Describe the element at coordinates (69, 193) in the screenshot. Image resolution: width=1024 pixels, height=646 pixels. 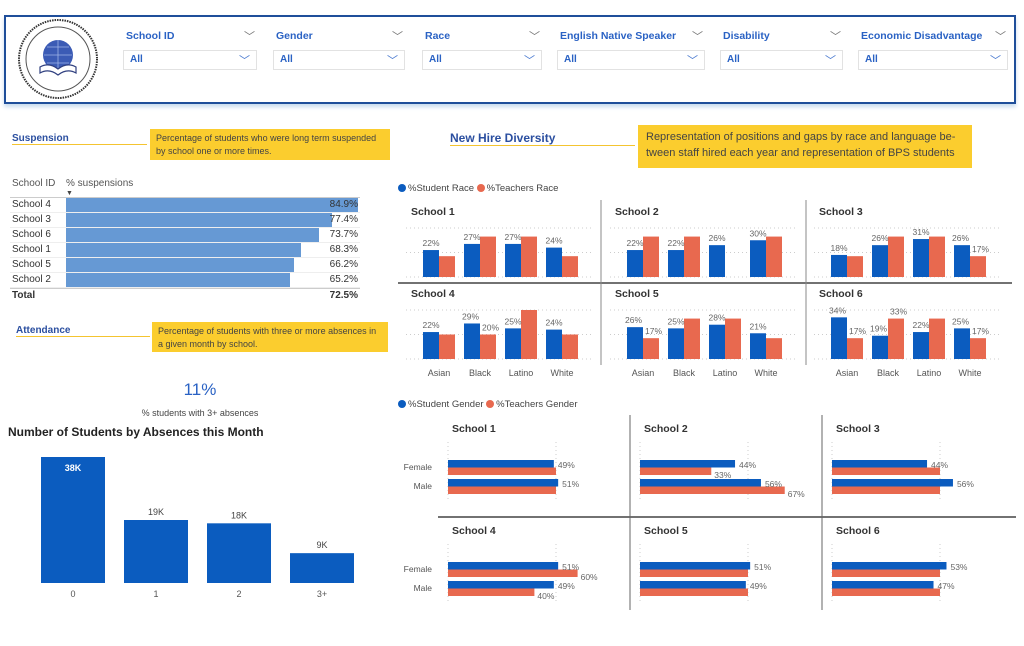
I see `sort-desc-icon: ▼` at that location.